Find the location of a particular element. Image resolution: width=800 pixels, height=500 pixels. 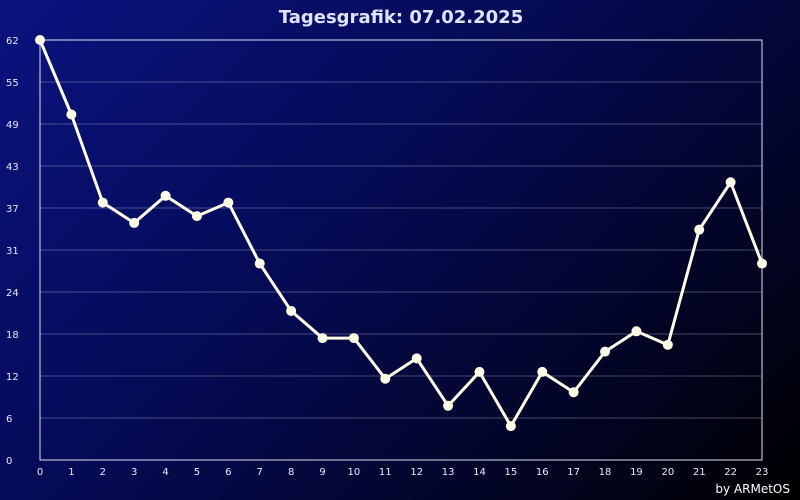

x-tick-label: 19 is located at coordinates (636, 472).